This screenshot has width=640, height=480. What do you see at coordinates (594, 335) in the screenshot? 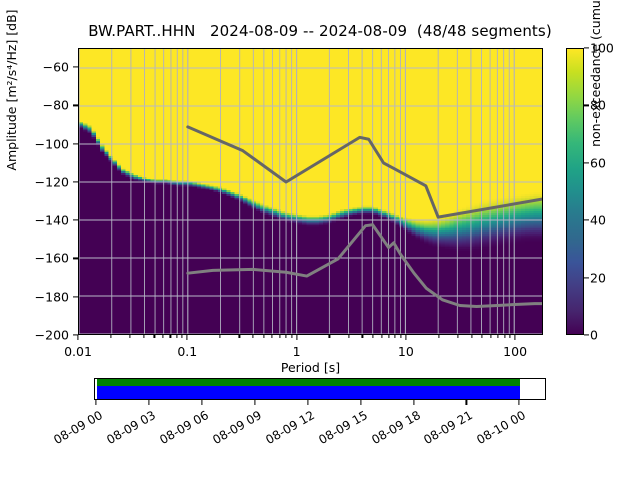
I see `colorbar-tick-label: 0` at bounding box center [594, 335].